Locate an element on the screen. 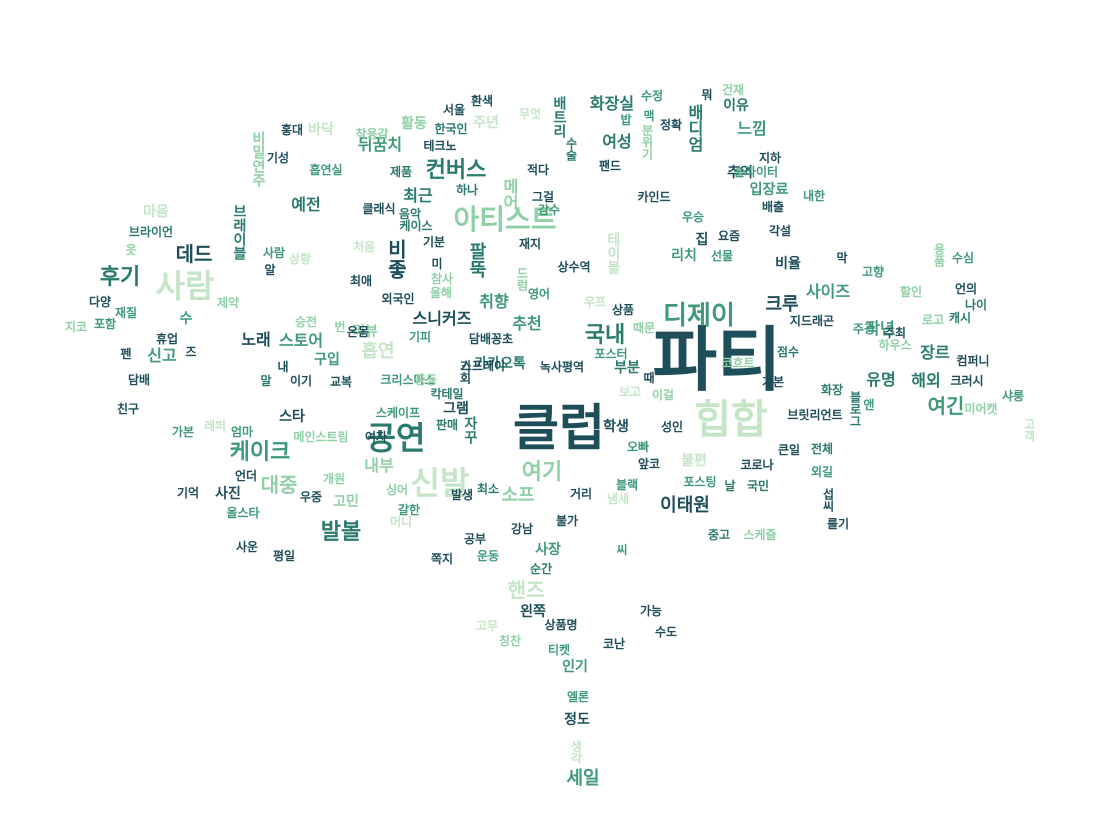 The width and height of the screenshot is (1100, 823). word: 구입 is located at coordinates (327, 360).